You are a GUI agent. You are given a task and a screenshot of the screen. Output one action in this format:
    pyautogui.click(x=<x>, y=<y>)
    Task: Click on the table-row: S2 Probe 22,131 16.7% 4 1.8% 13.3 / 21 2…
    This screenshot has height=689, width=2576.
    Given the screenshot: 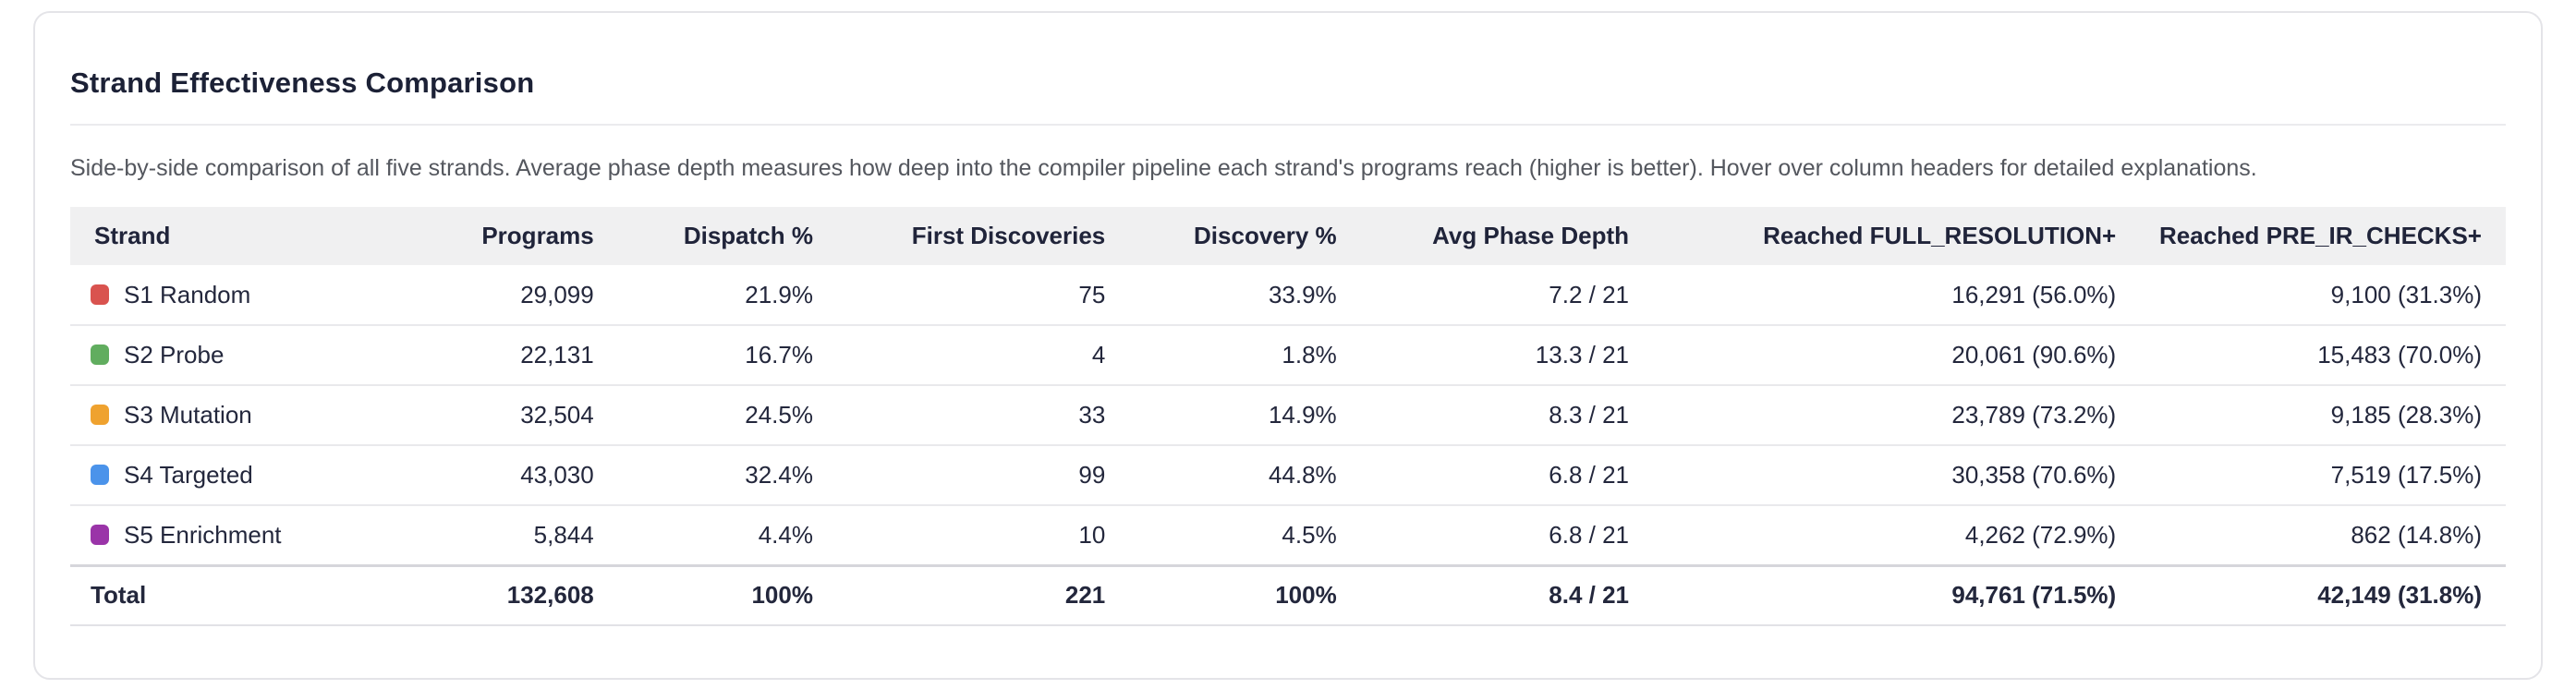 What is the action you would take?
    pyautogui.click(x=1288, y=355)
    